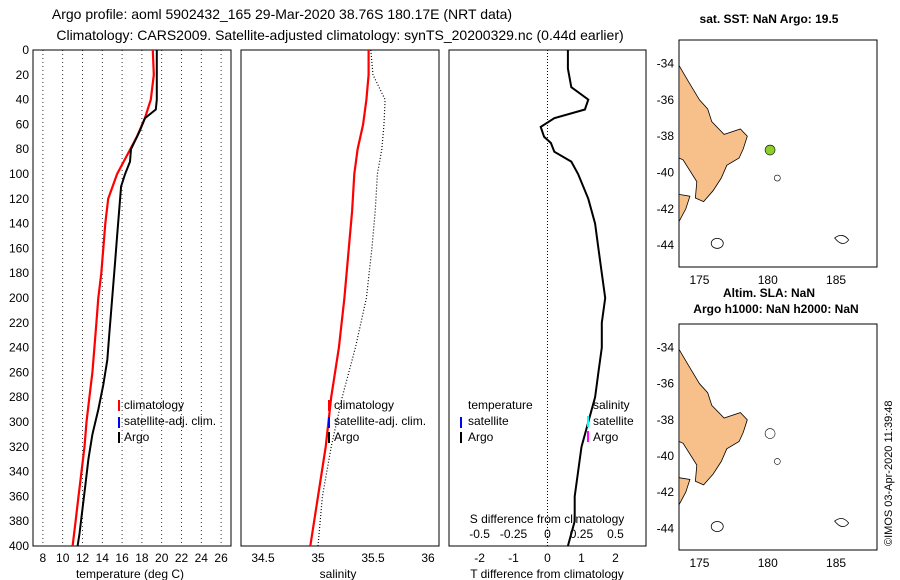 Image resolution: width=900 pixels, height=580 pixels. What do you see at coordinates (83, 558) in the screenshot?
I see `temperature-tick-label: 12` at bounding box center [83, 558].